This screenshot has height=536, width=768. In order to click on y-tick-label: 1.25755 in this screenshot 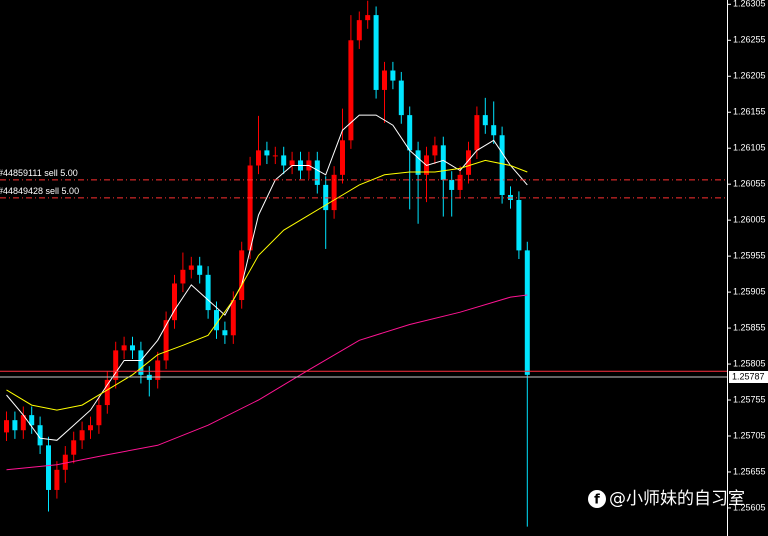, I will do `click(749, 399)`.